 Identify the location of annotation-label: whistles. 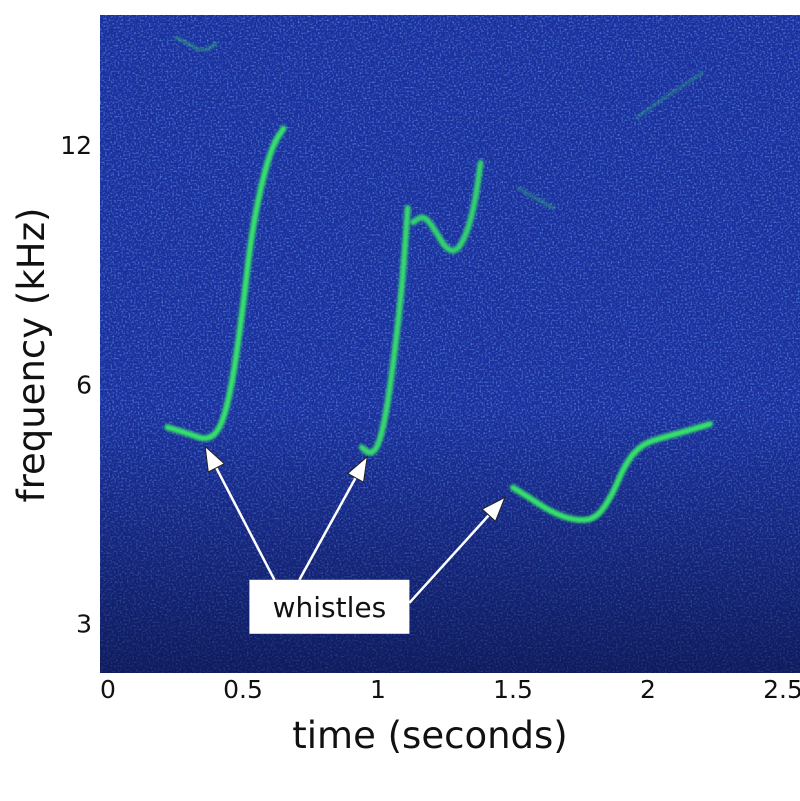
(330, 607).